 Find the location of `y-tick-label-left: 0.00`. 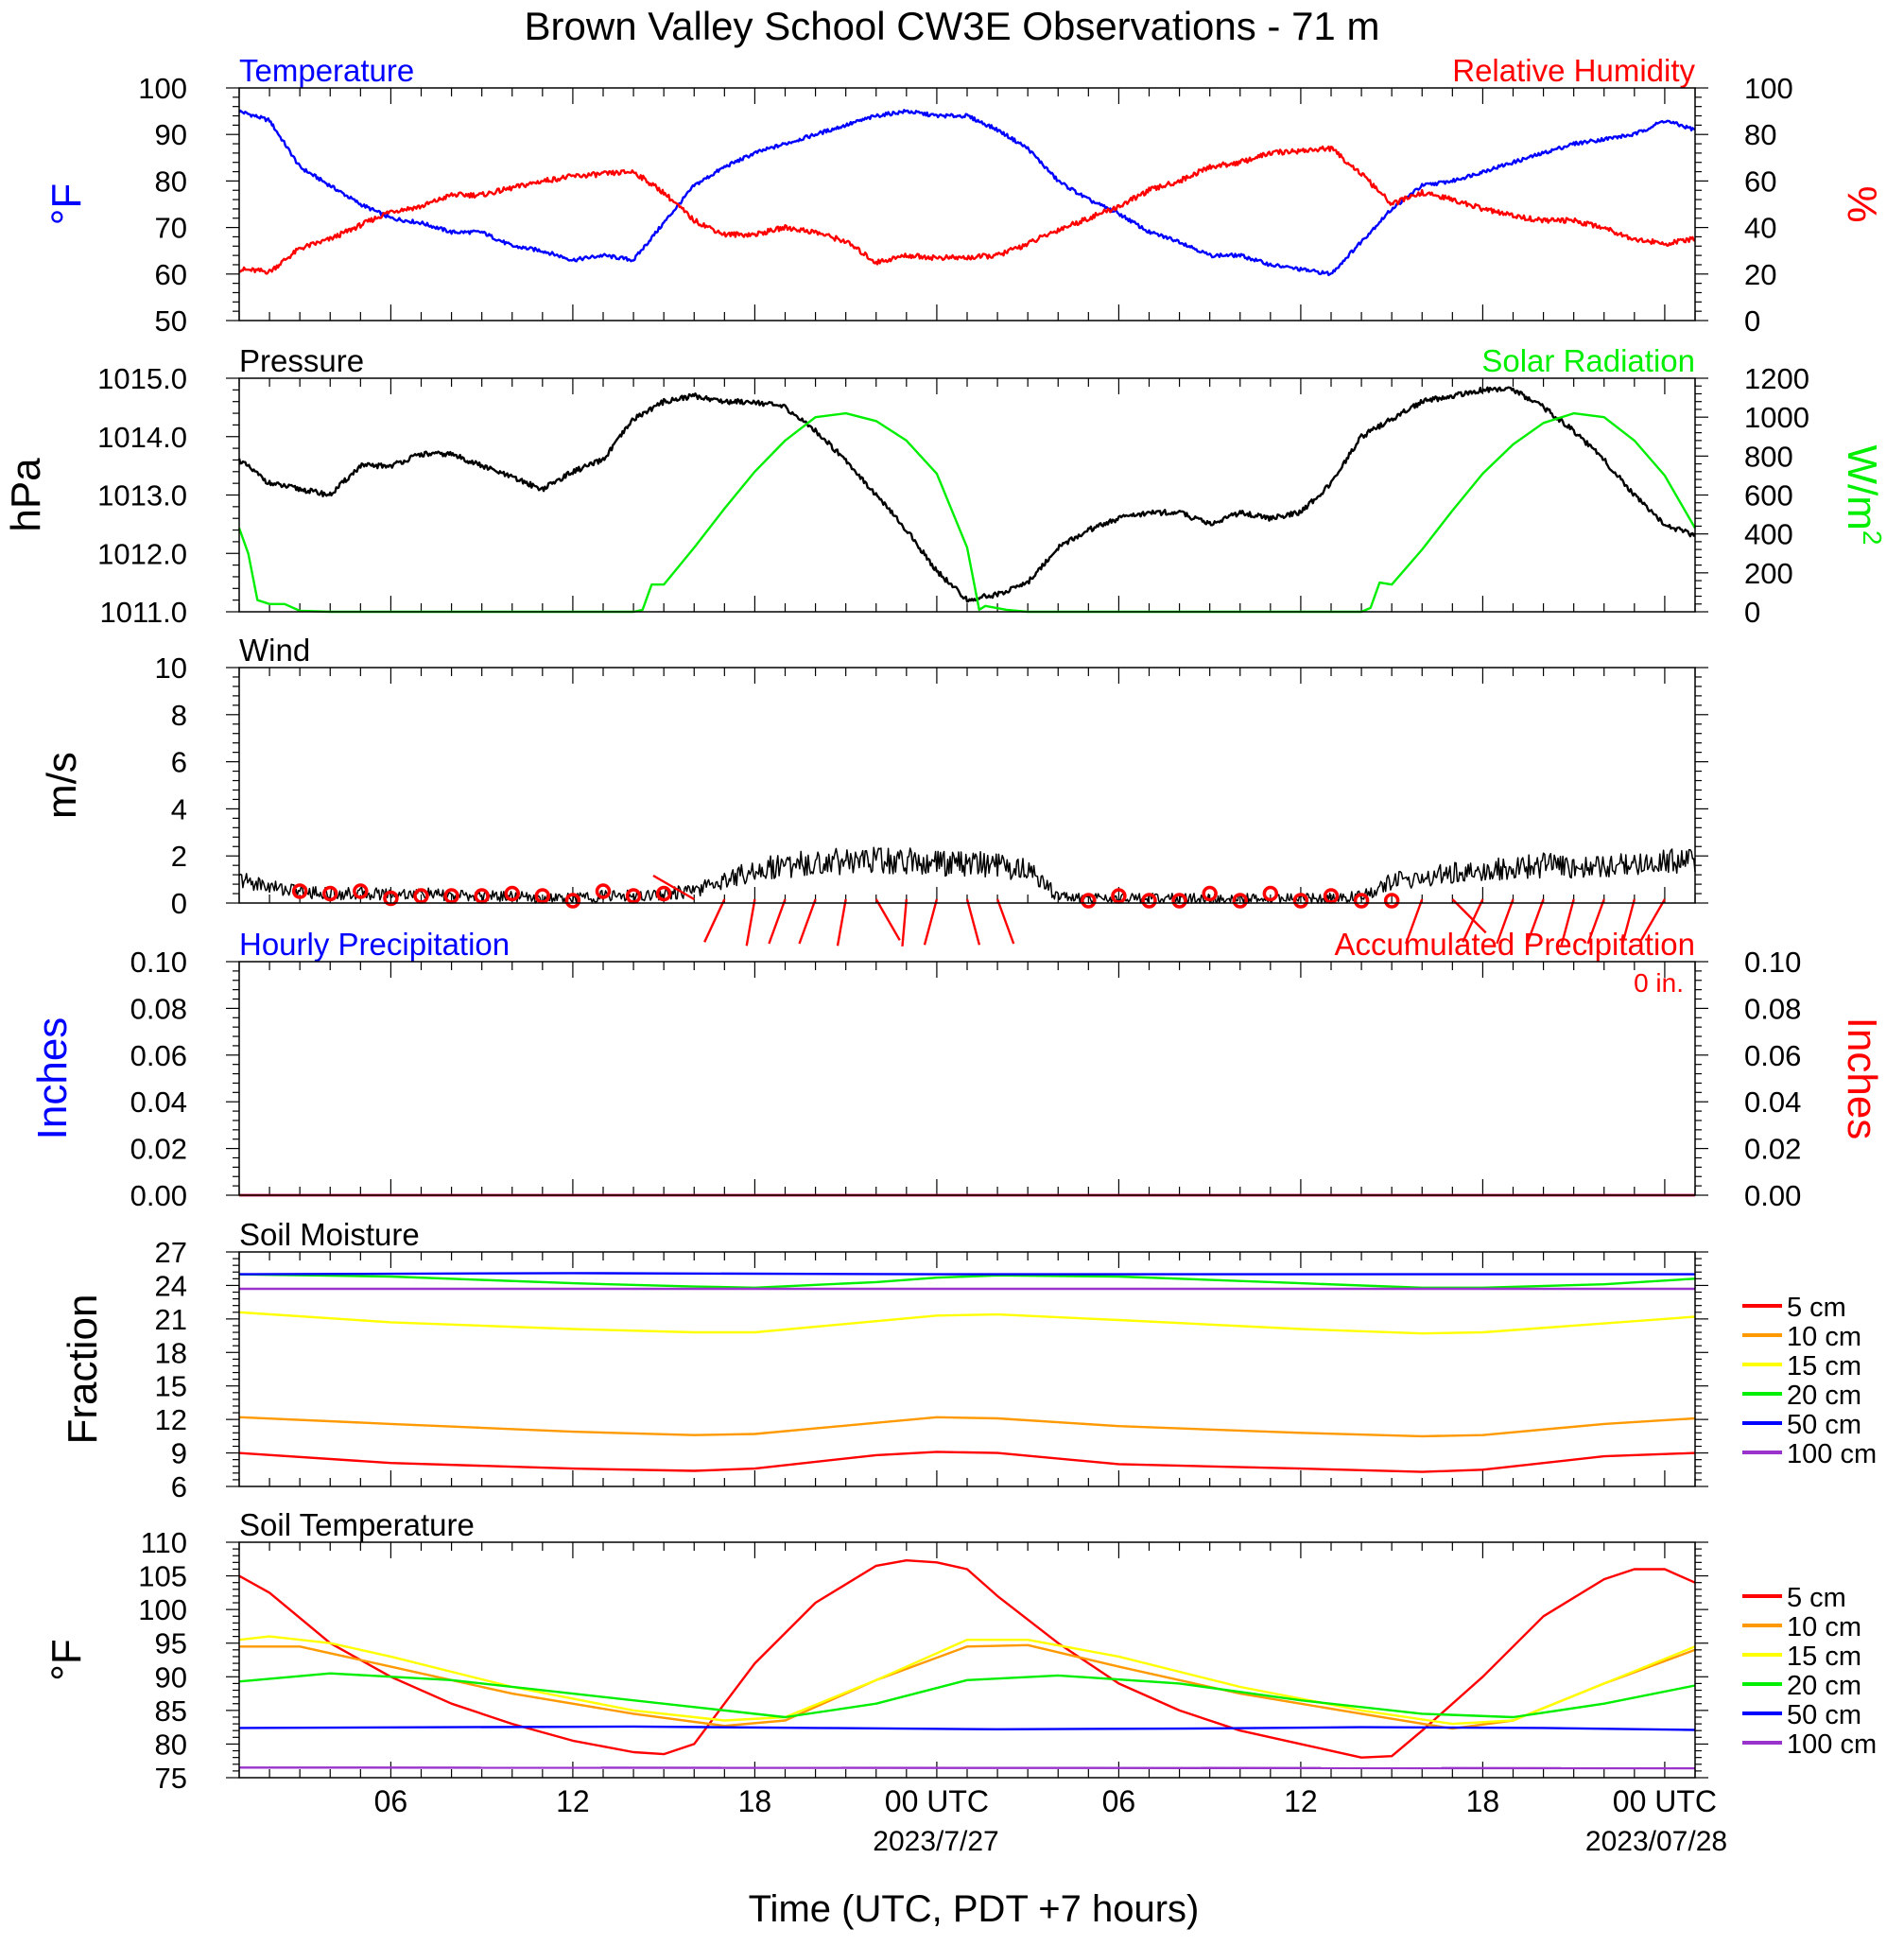

y-tick-label-left: 0.00 is located at coordinates (158, 1195).